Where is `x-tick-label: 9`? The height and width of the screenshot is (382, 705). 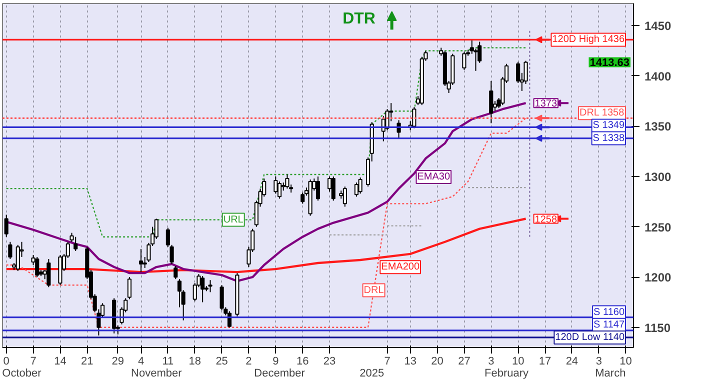 x-tick-label: 9 is located at coordinates (275, 362).